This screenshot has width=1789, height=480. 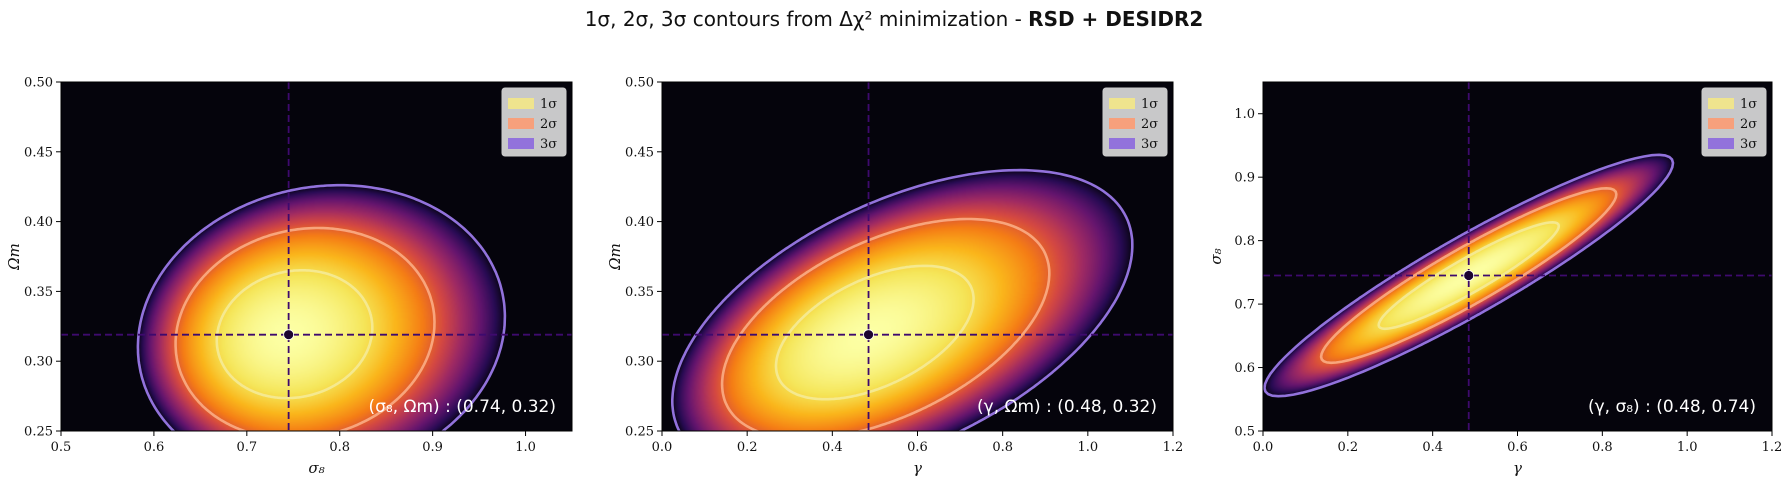 I want to click on contour-1sigma, so click(x=1469, y=275).